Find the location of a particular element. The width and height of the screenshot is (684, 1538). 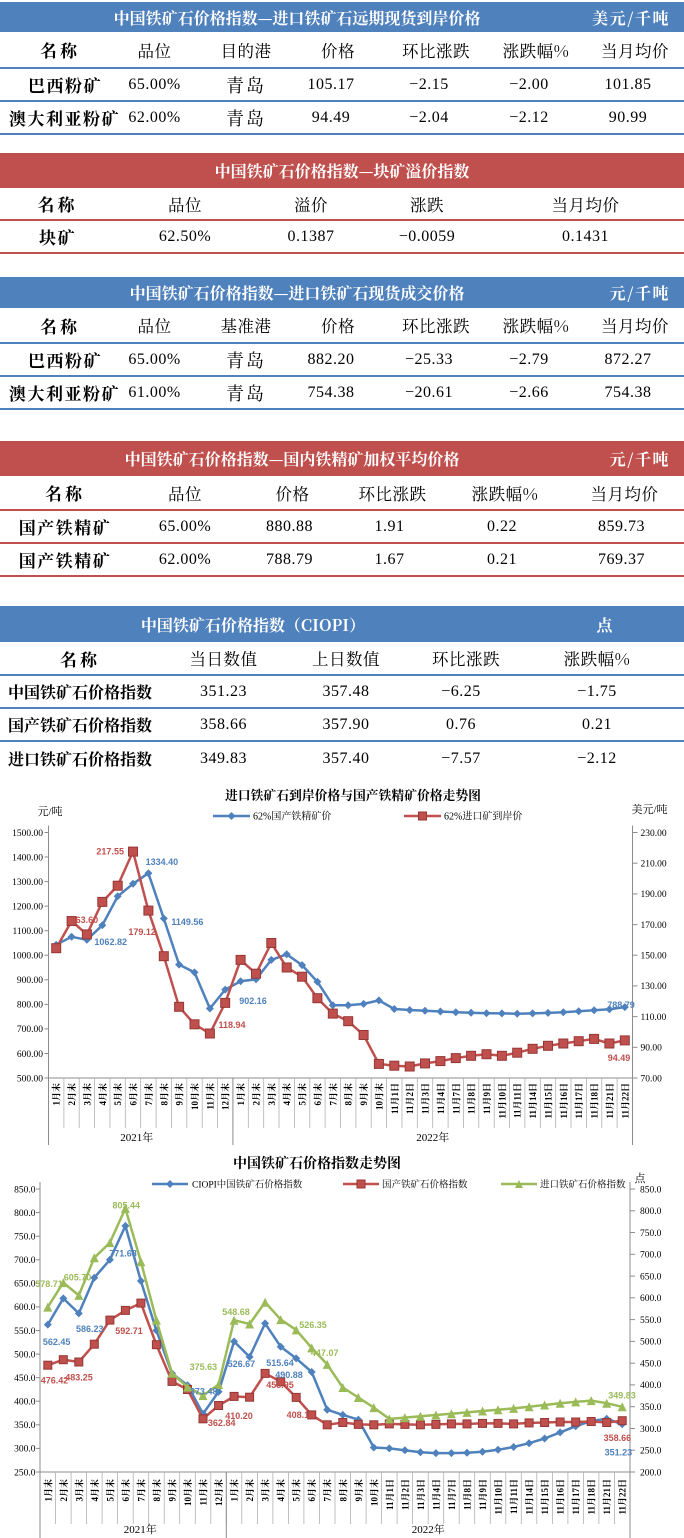

svg-text: 中国铁矿石价格指数走势图 is located at coordinates (317, 1163).